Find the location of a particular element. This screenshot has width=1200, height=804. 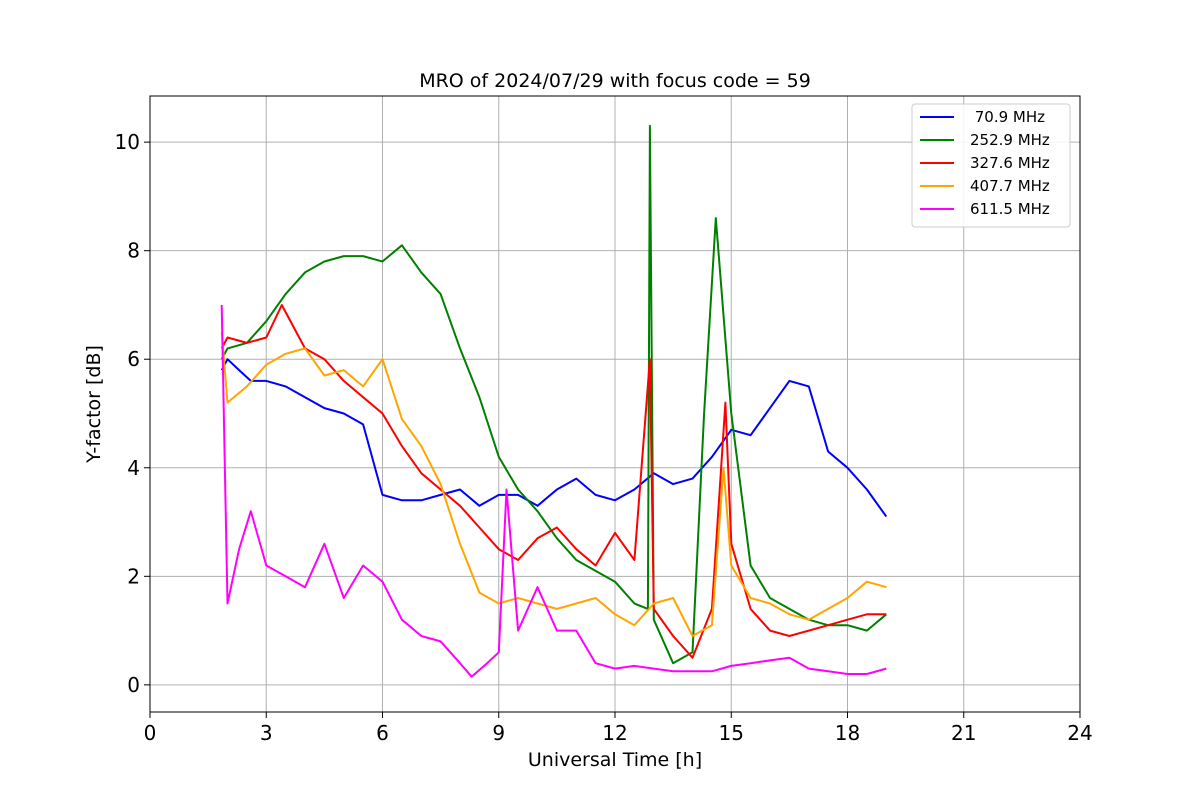

x-tick-label: 6 is located at coordinates (382, 733).